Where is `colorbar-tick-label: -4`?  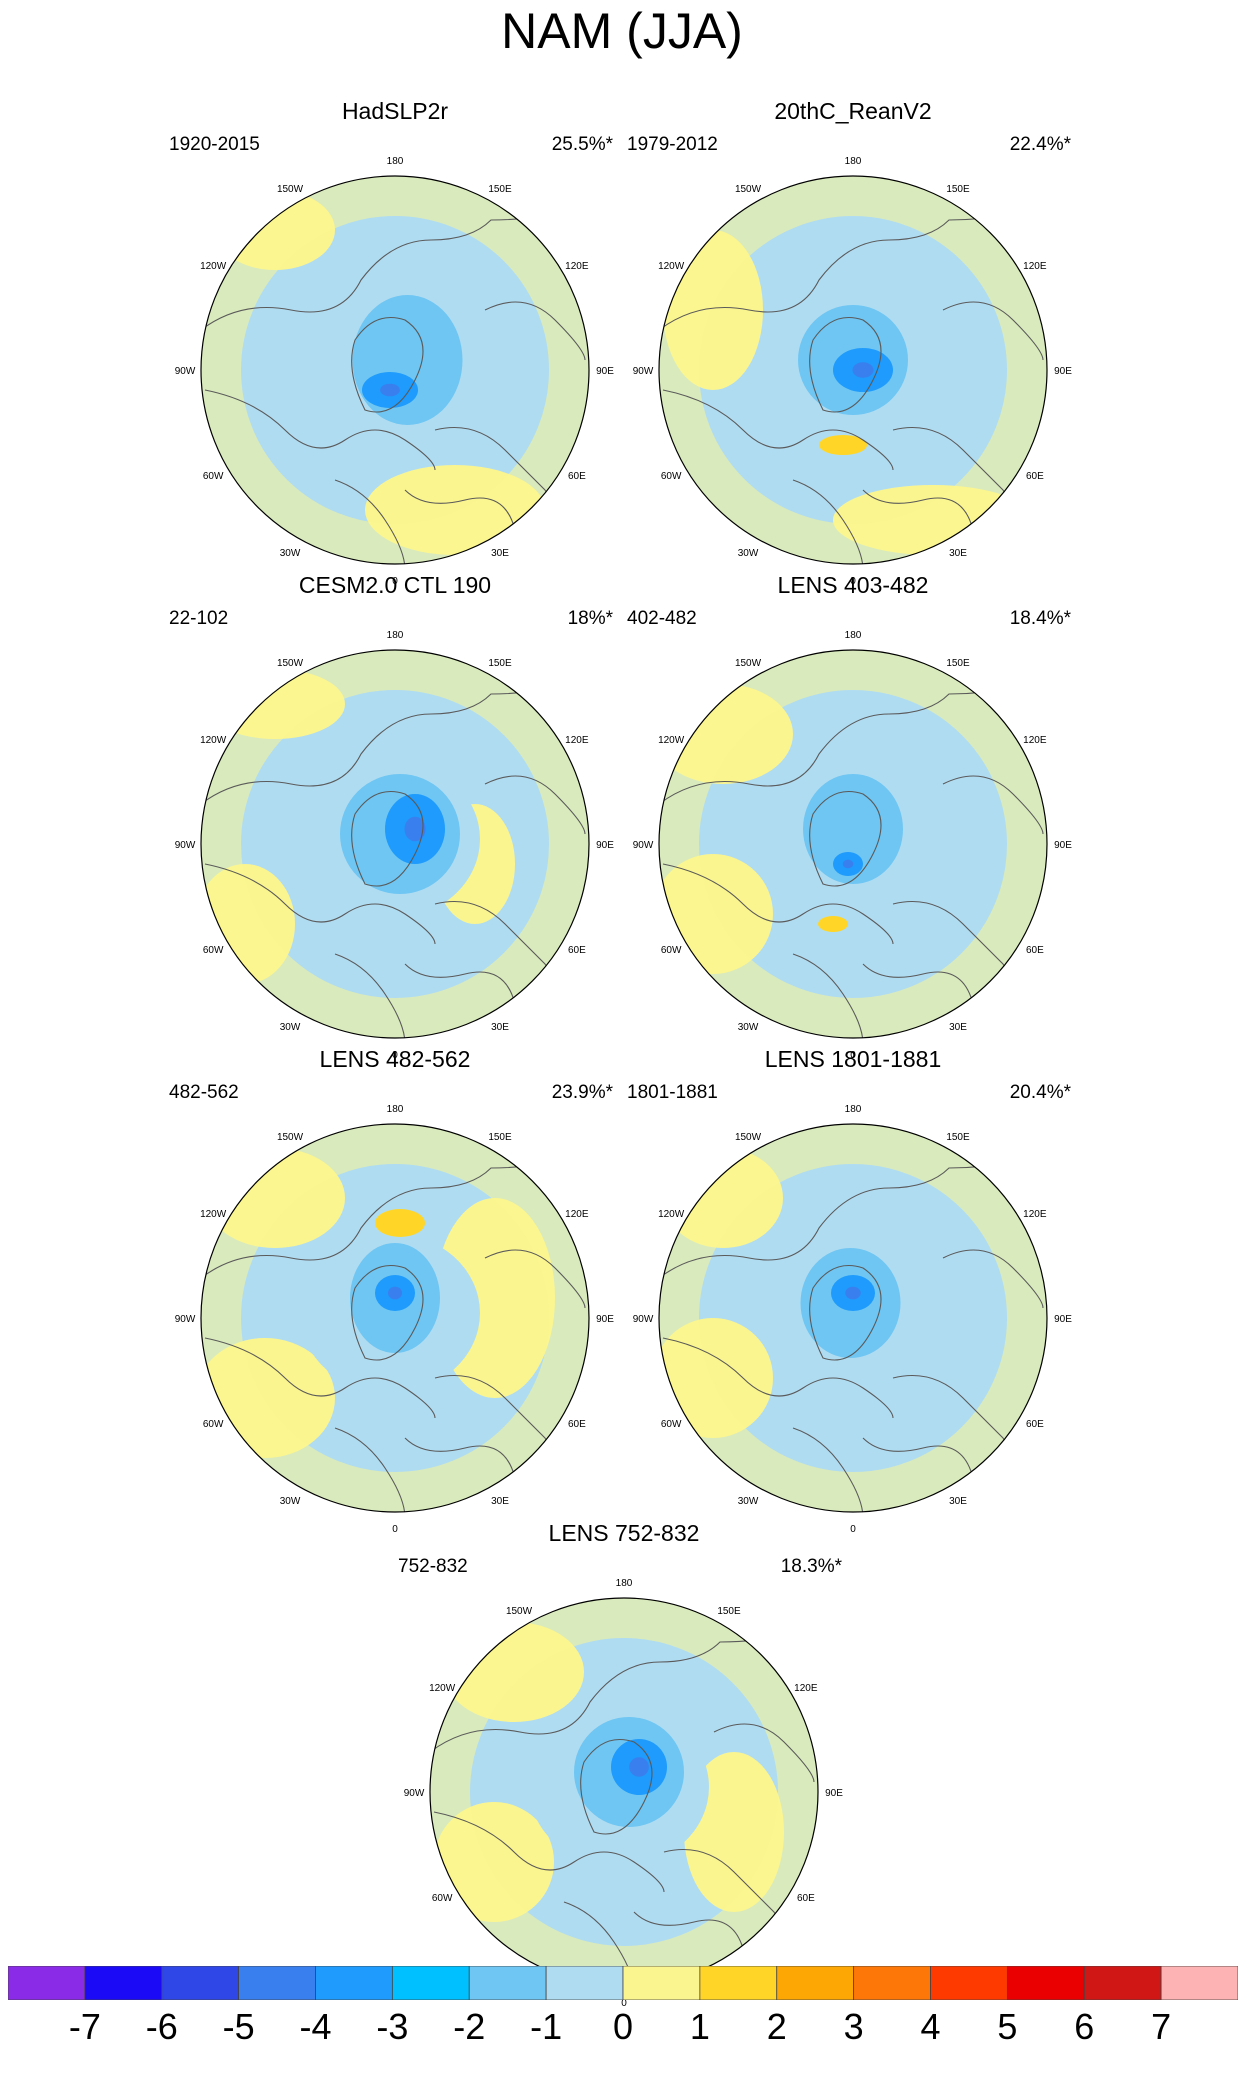
colorbar-tick-label: -4 is located at coordinates (315, 2026).